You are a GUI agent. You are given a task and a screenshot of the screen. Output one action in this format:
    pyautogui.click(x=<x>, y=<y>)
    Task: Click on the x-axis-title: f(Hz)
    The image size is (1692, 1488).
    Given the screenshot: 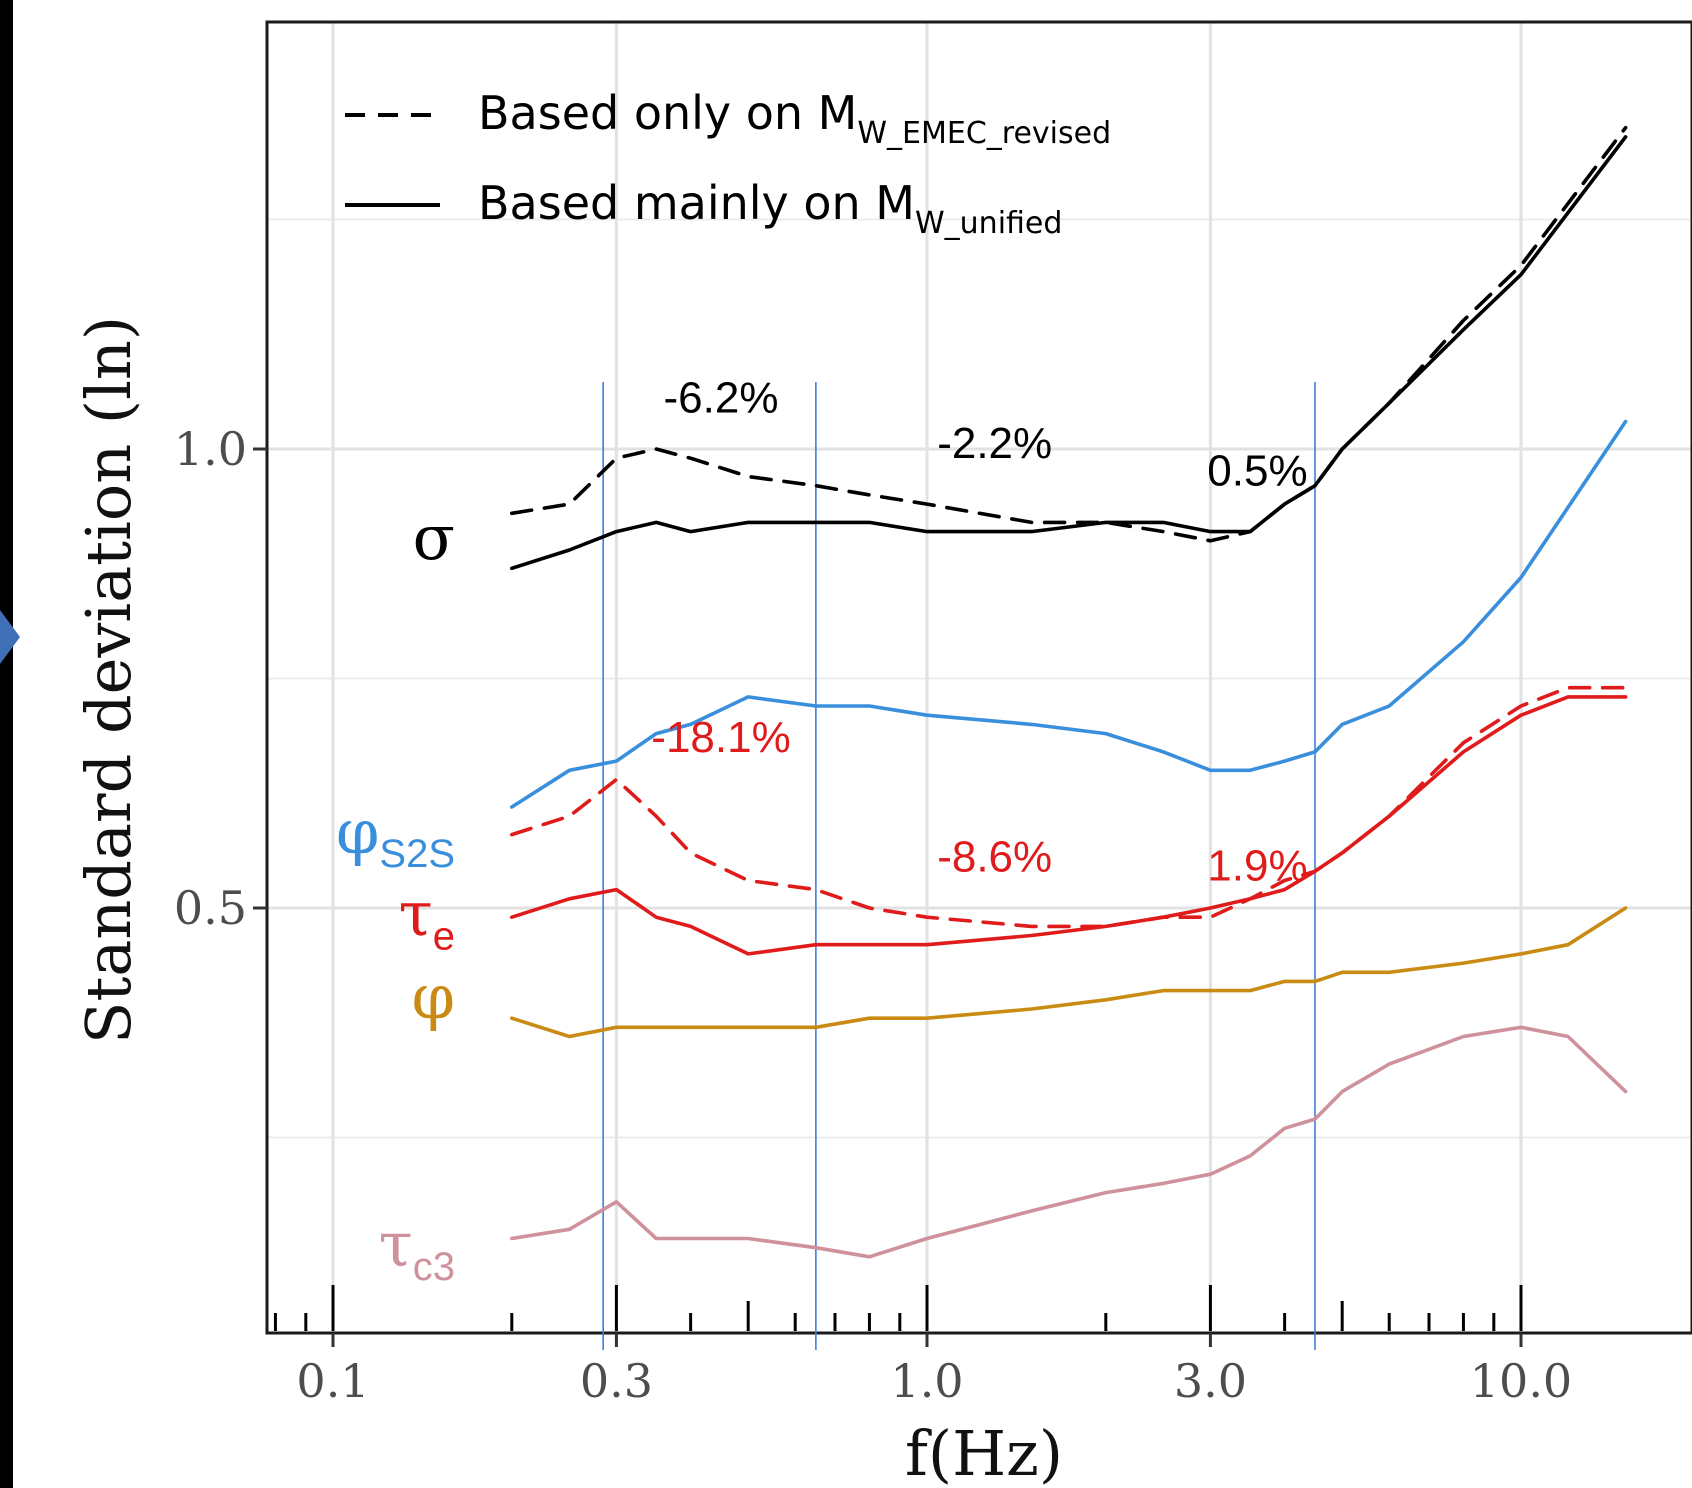 What is the action you would take?
    pyautogui.click(x=984, y=1452)
    